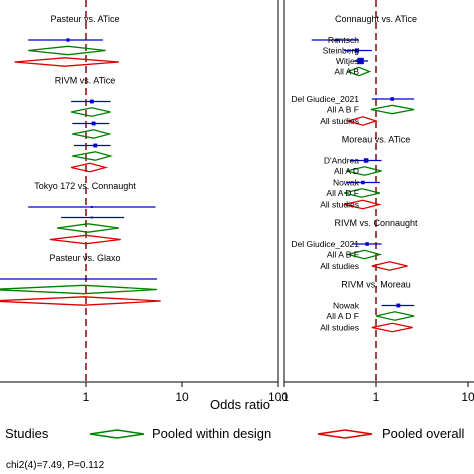  Describe the element at coordinates (345, 434) in the screenshot. I see `legend-symbol-overall` at that location.